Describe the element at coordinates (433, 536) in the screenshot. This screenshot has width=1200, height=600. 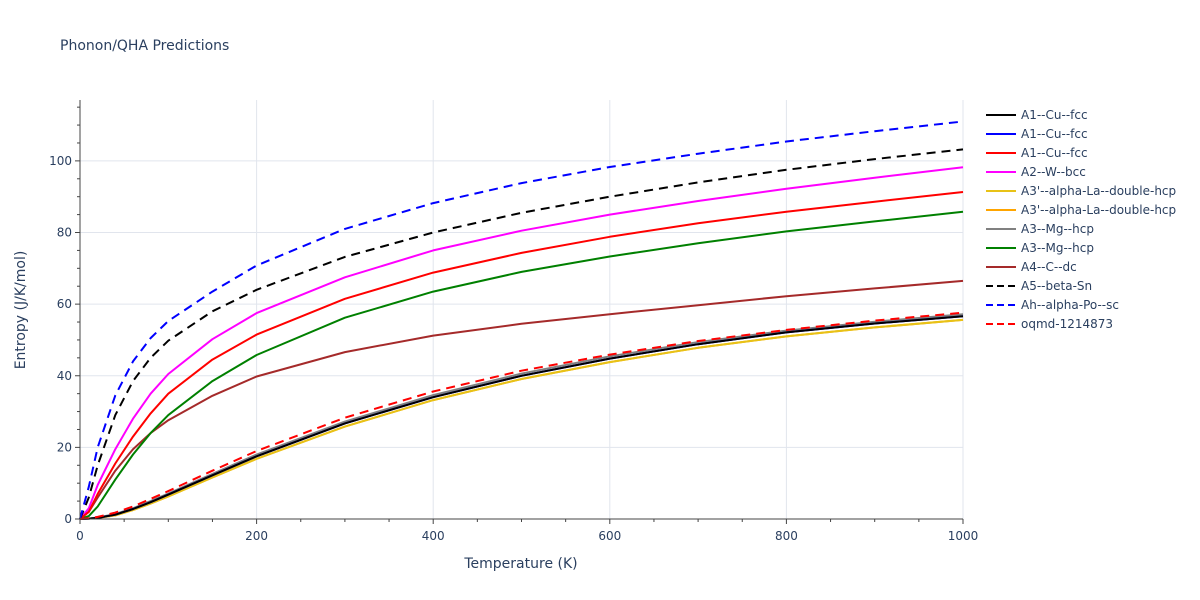
I see `x-tick-label: 400` at that location.